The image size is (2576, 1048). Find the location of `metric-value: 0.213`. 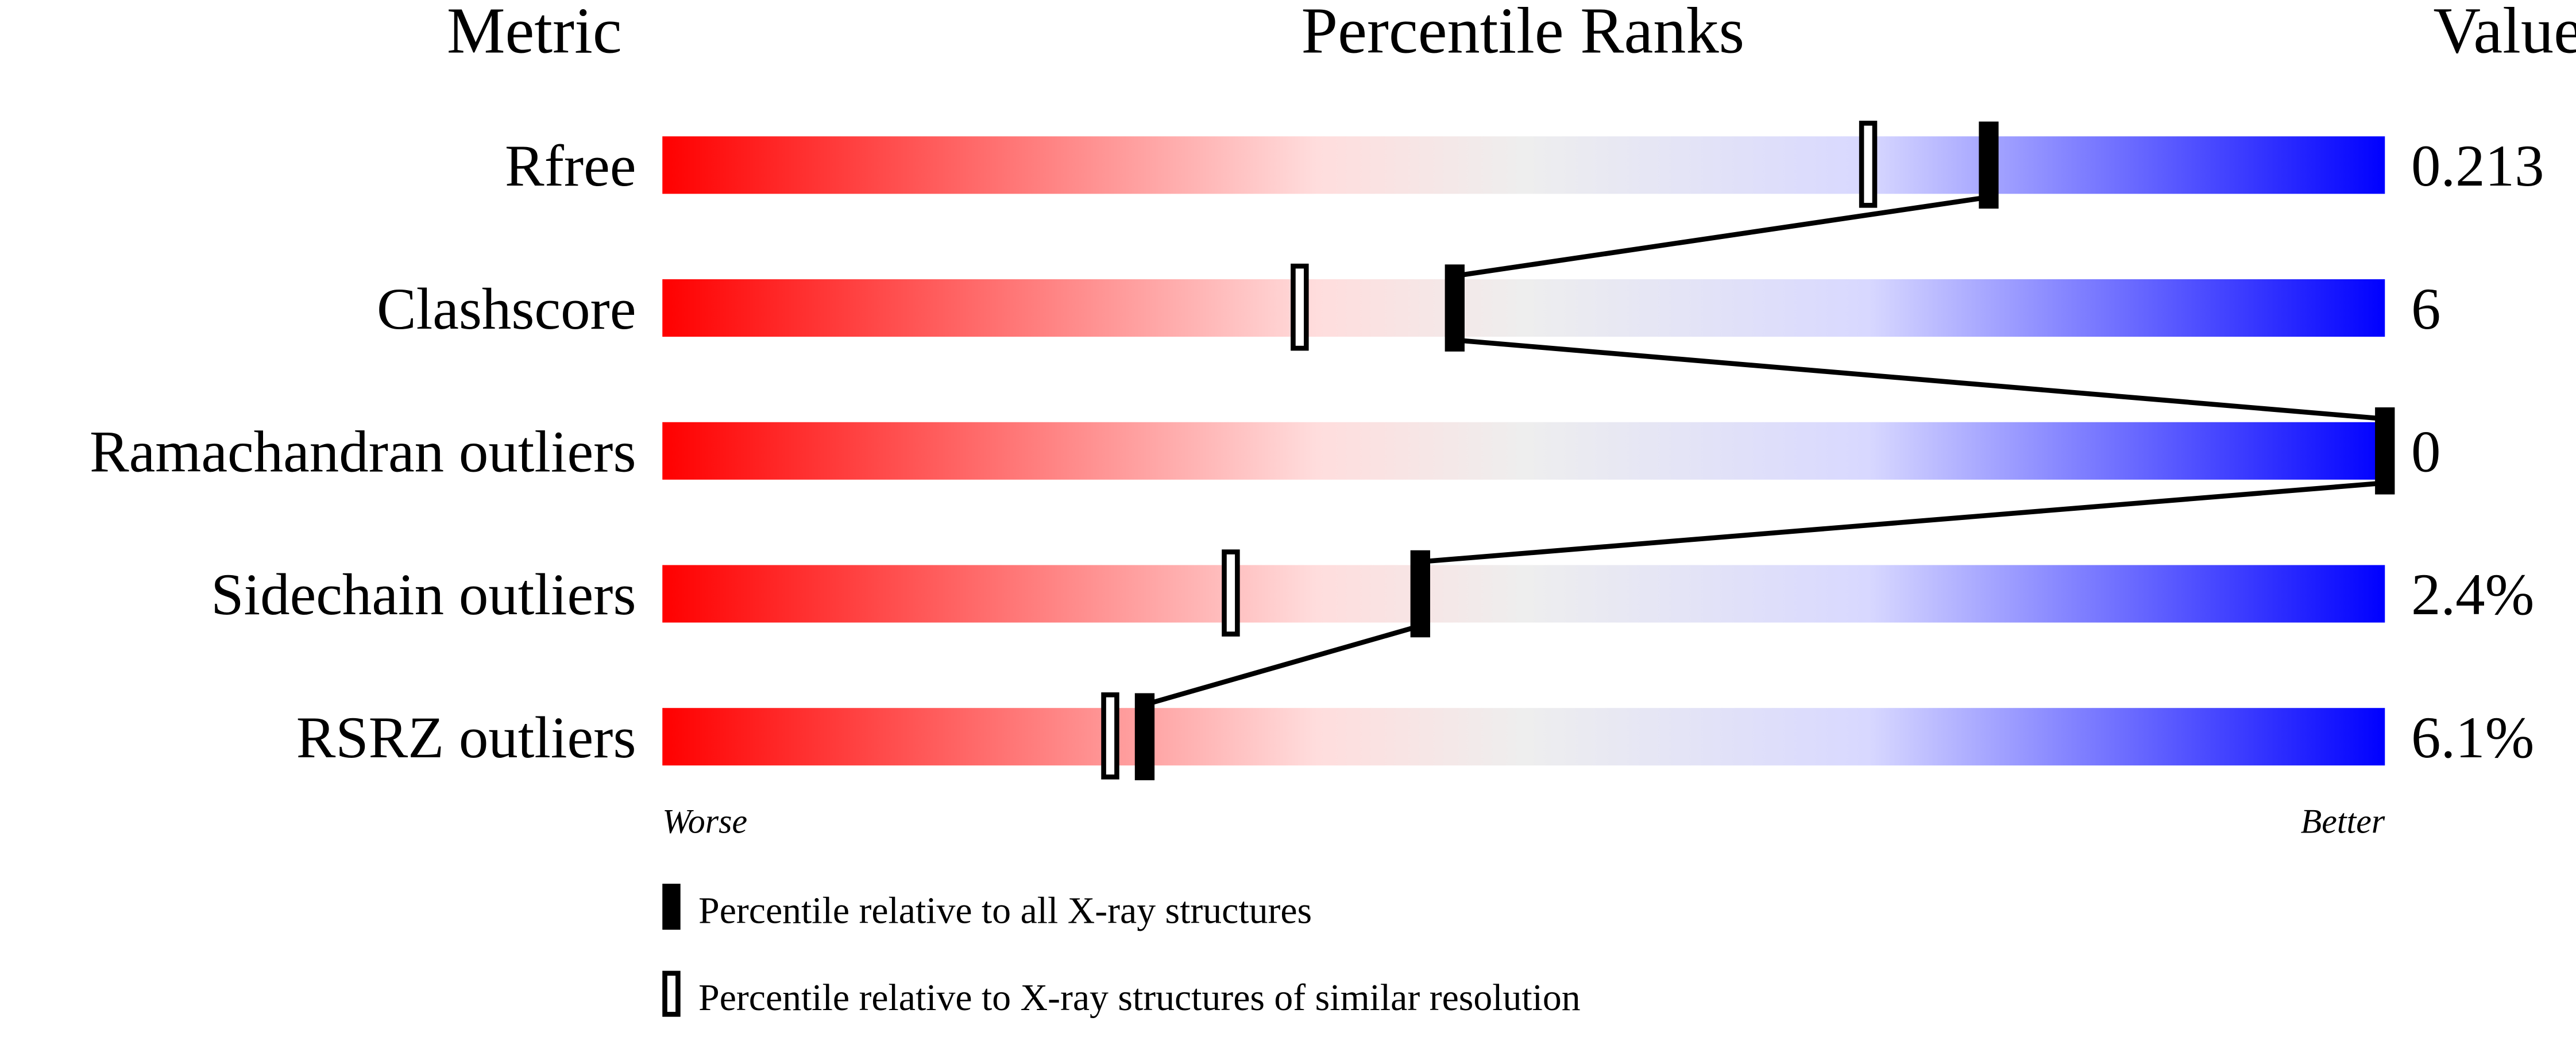

metric-value: 0.213 is located at coordinates (2477, 166).